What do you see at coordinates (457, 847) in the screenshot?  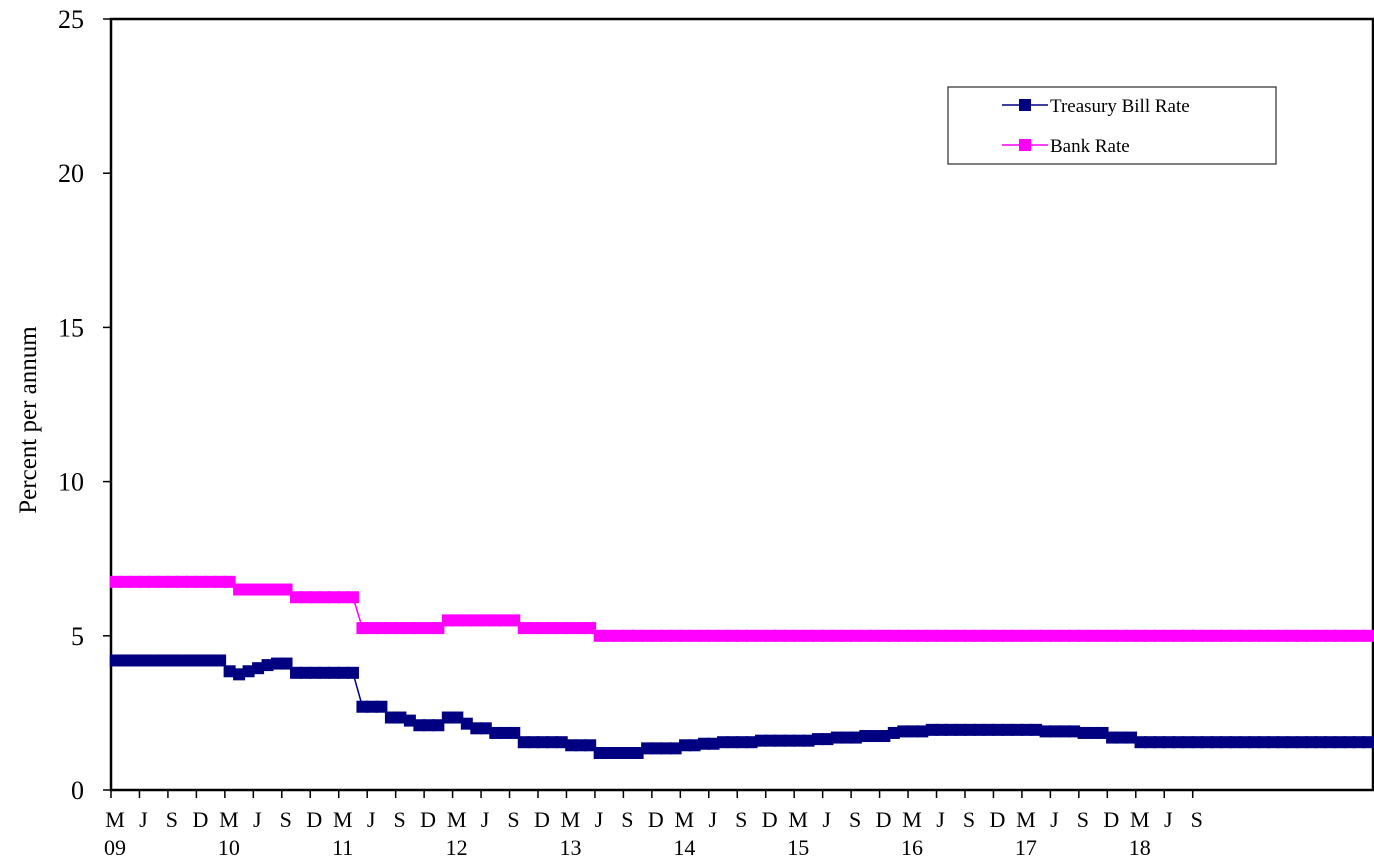 I see `x-year-label: 12` at bounding box center [457, 847].